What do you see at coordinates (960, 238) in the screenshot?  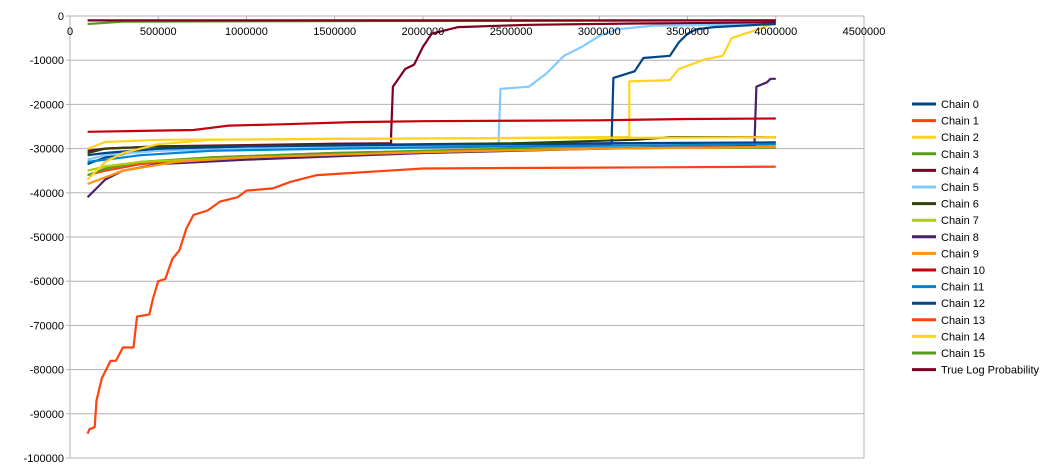 I see `legend-label-chain-8: Chain 8` at bounding box center [960, 238].